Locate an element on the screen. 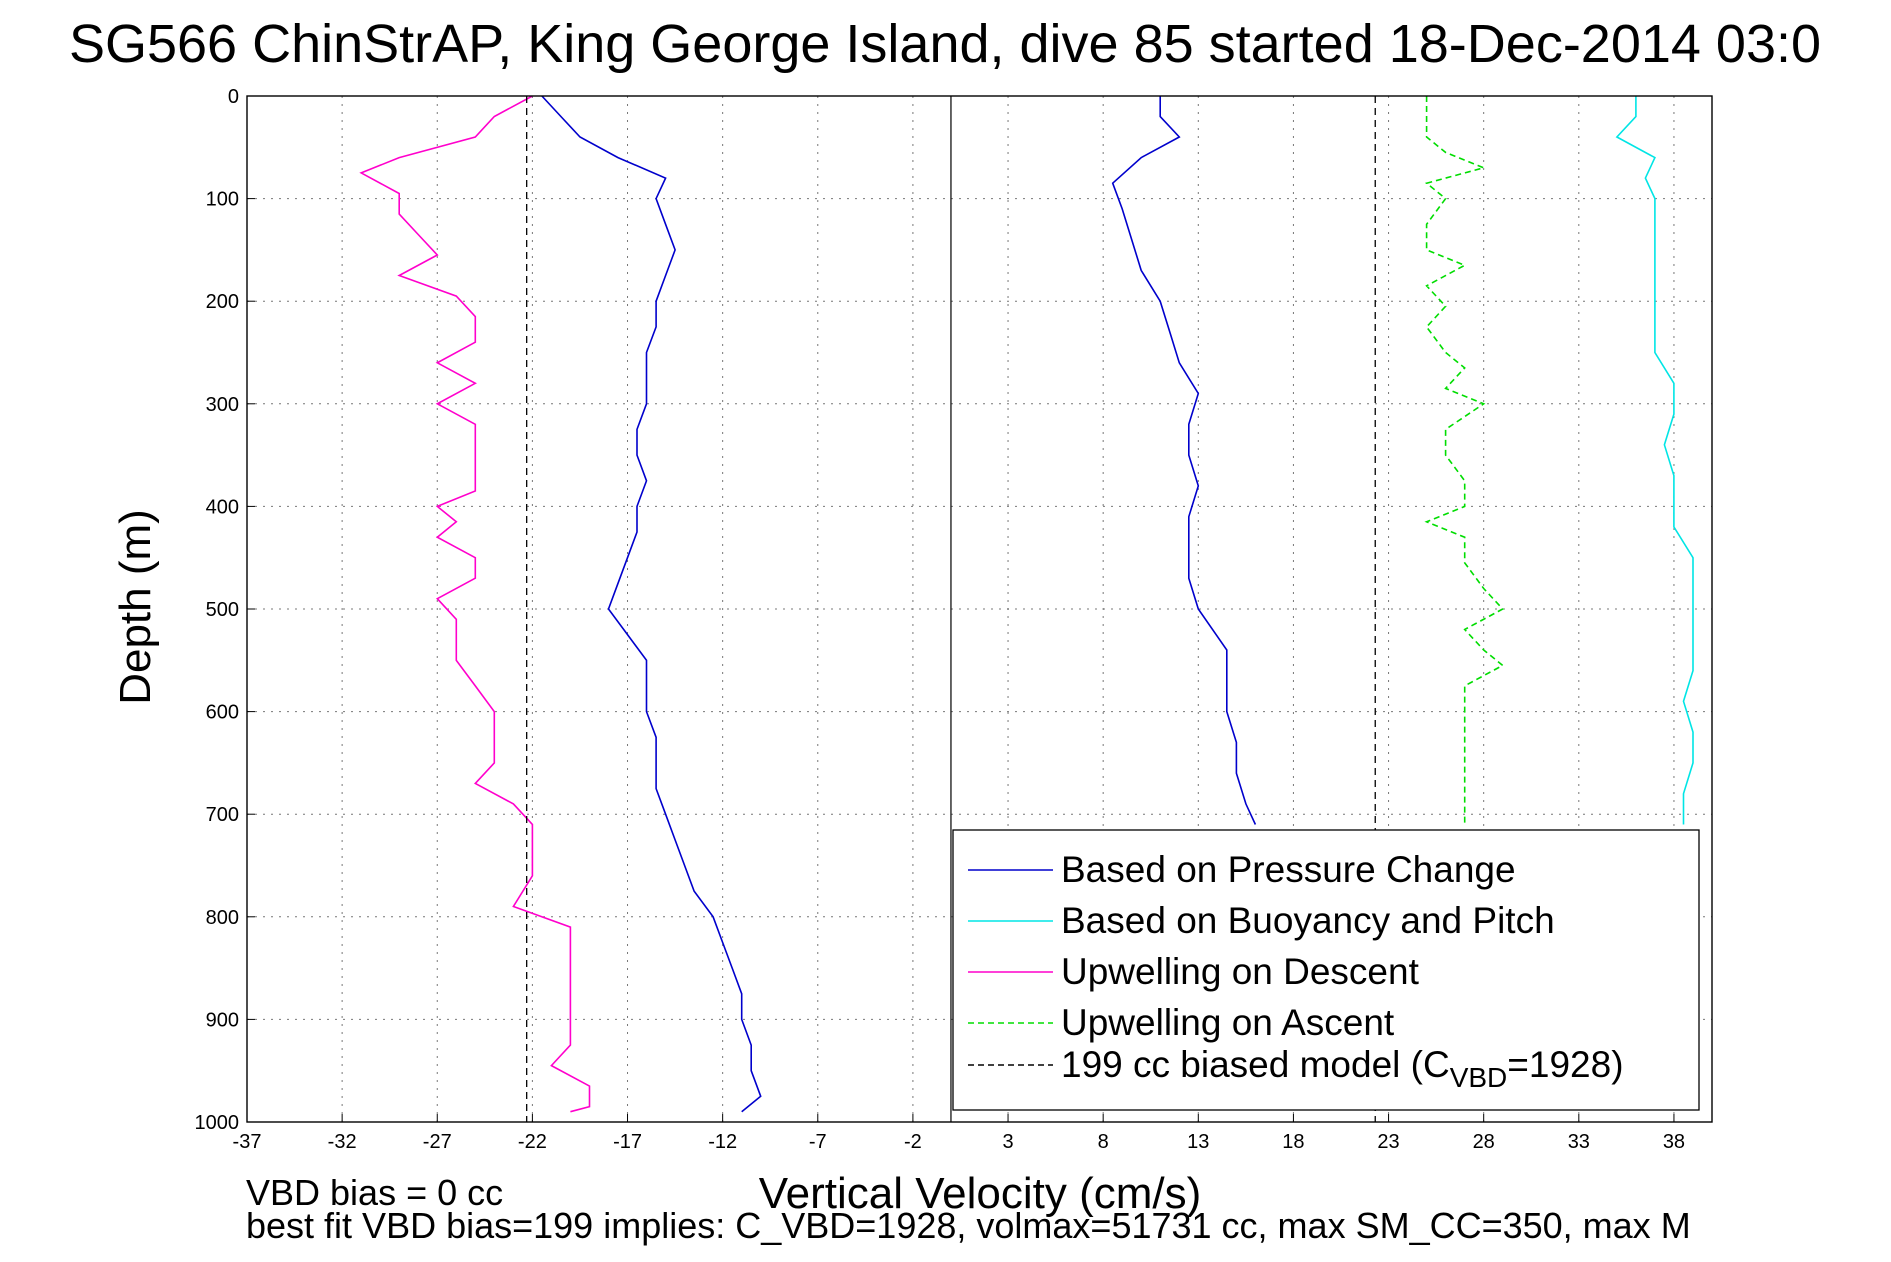 The image size is (1891, 1262). legend-label: Based on Pressure Change is located at coordinates (1288, 869).